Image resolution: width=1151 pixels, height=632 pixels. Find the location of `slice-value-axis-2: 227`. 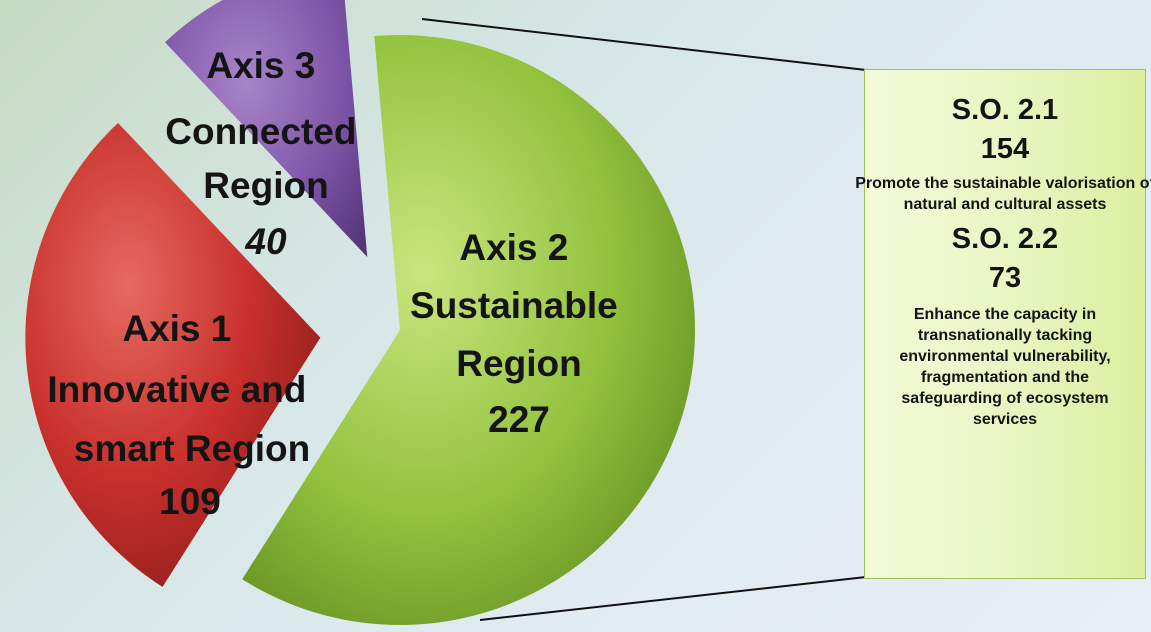

slice-value-axis-2: 227 is located at coordinates (519, 419).